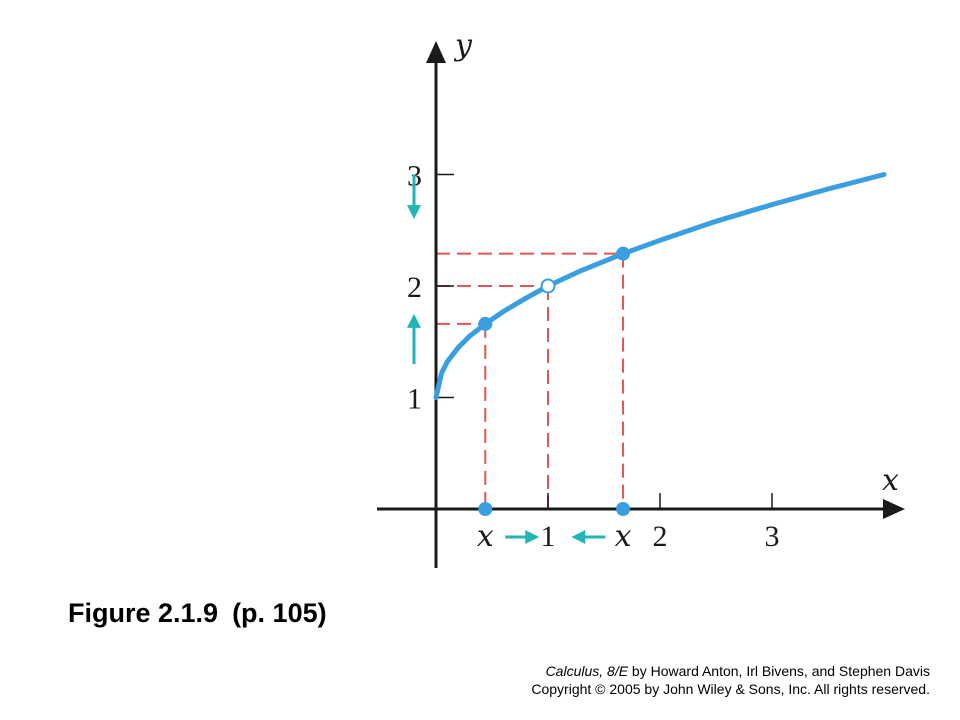 The height and width of the screenshot is (720, 960). What do you see at coordinates (143, 613) in the screenshot?
I see `figure-number: Figure 2.1.9` at bounding box center [143, 613].